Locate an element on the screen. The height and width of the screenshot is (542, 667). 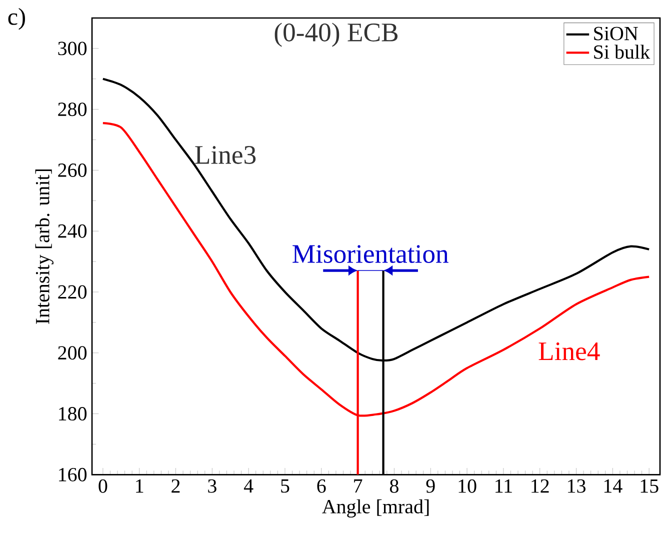
x-tick-label: 6 is located at coordinates (321, 486).